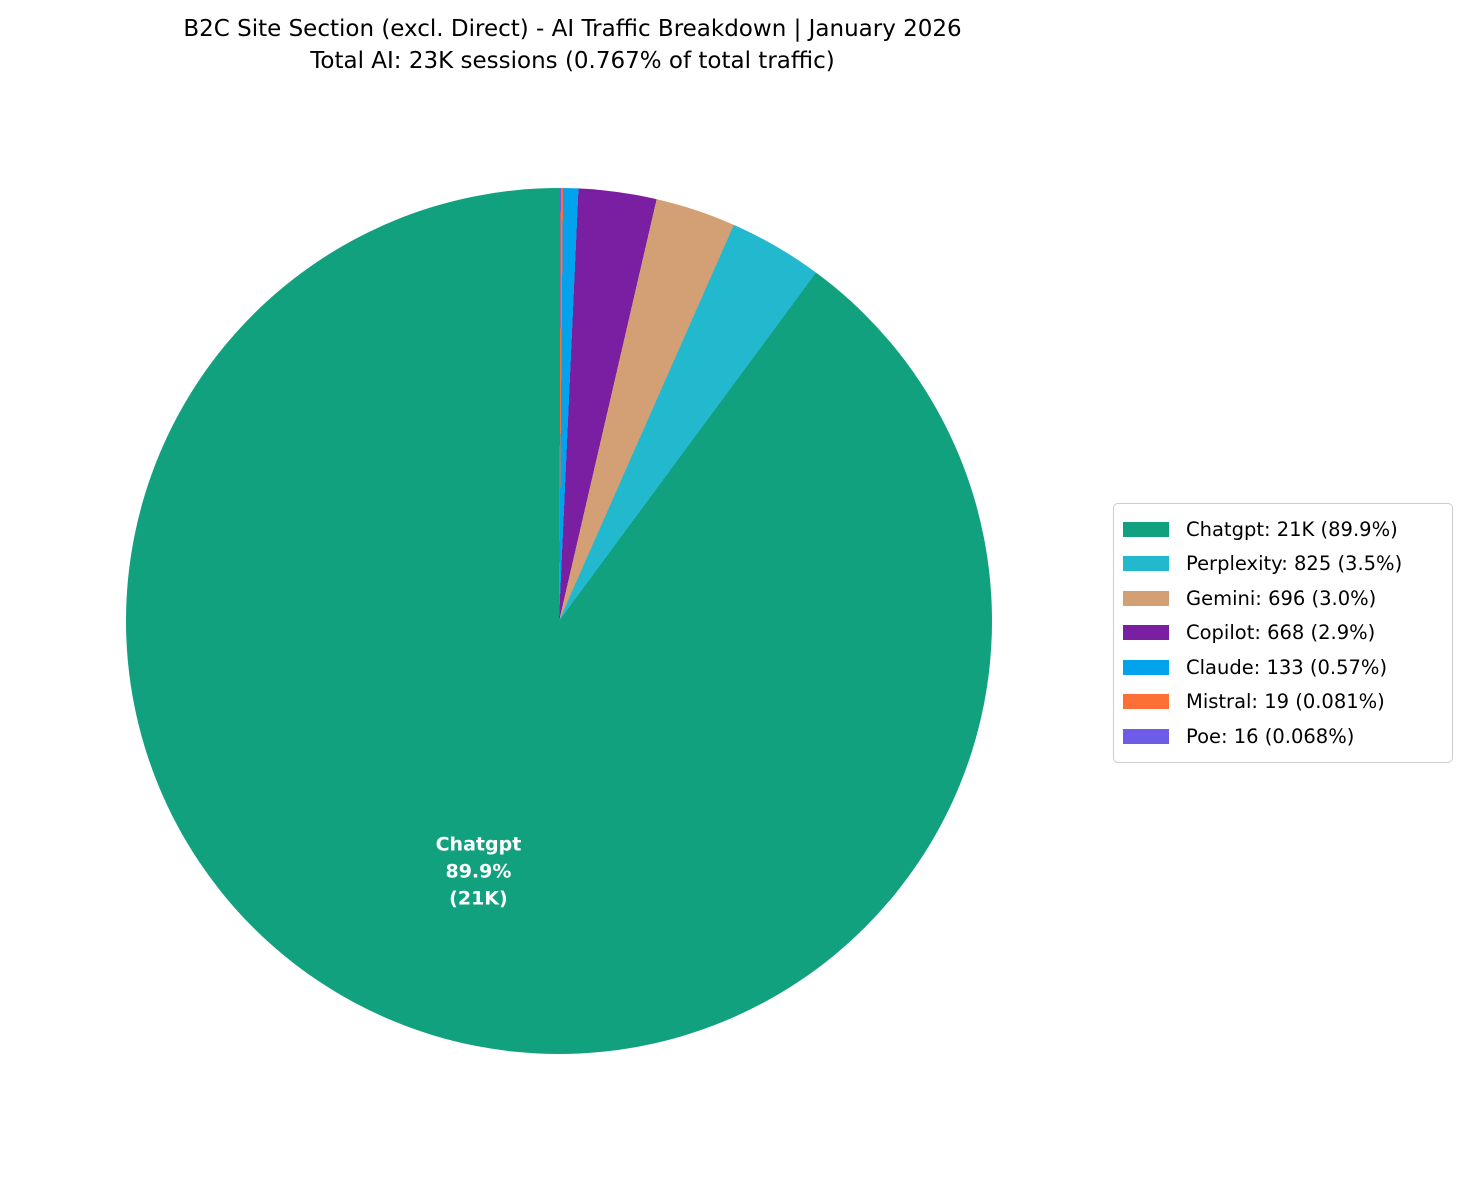  I want to click on pie-slice-label-pct: 89.9%, so click(478, 871).